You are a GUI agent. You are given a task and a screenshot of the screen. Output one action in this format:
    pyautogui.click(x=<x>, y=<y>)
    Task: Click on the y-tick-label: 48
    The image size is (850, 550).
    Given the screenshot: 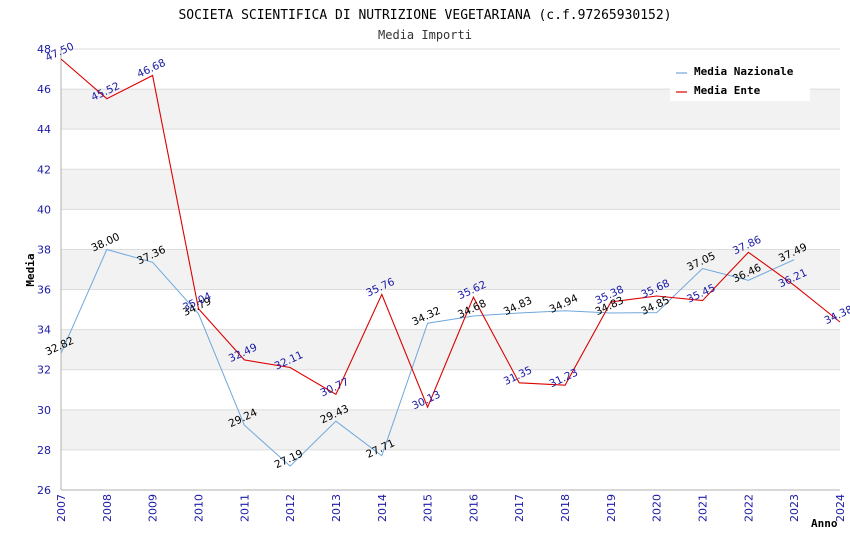 What is the action you would take?
    pyautogui.click(x=44, y=49)
    